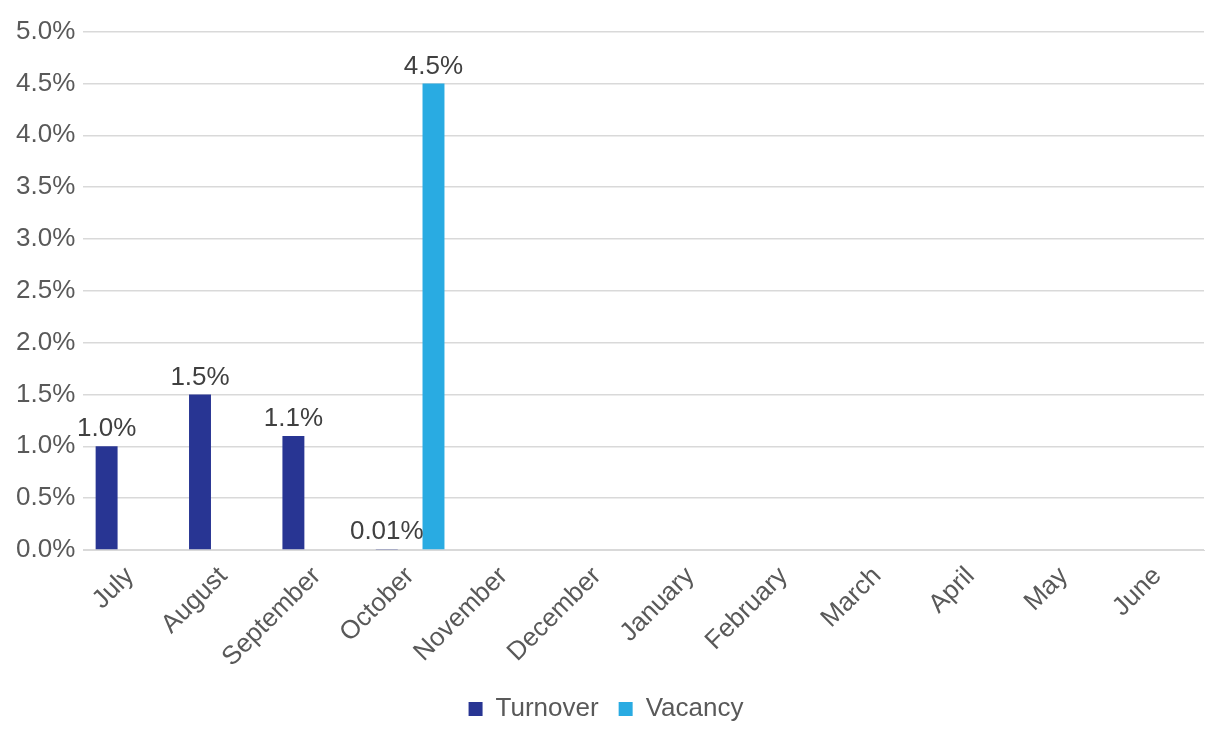 Image resolution: width=1232 pixels, height=742 pixels. What do you see at coordinates (200, 375) in the screenshot?
I see `data-label: 1.5%` at bounding box center [200, 375].